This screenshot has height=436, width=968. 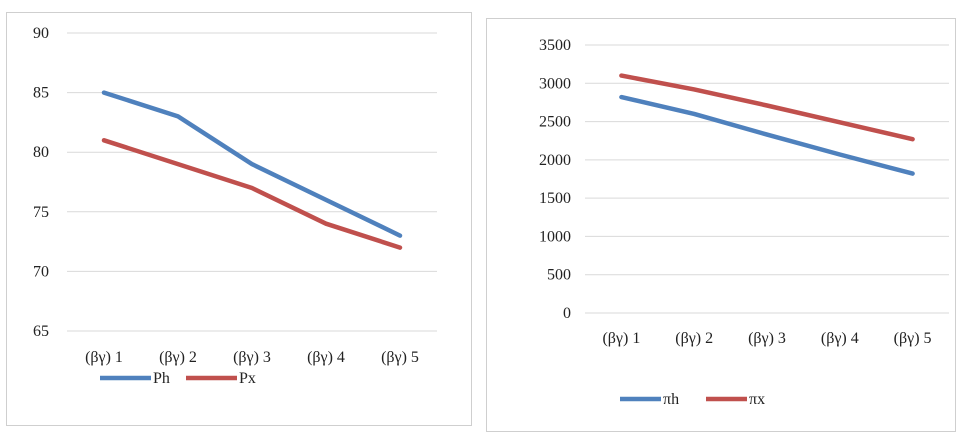 I want to click on right-x-tick-label: (βγ) 2, so click(x=694, y=338).